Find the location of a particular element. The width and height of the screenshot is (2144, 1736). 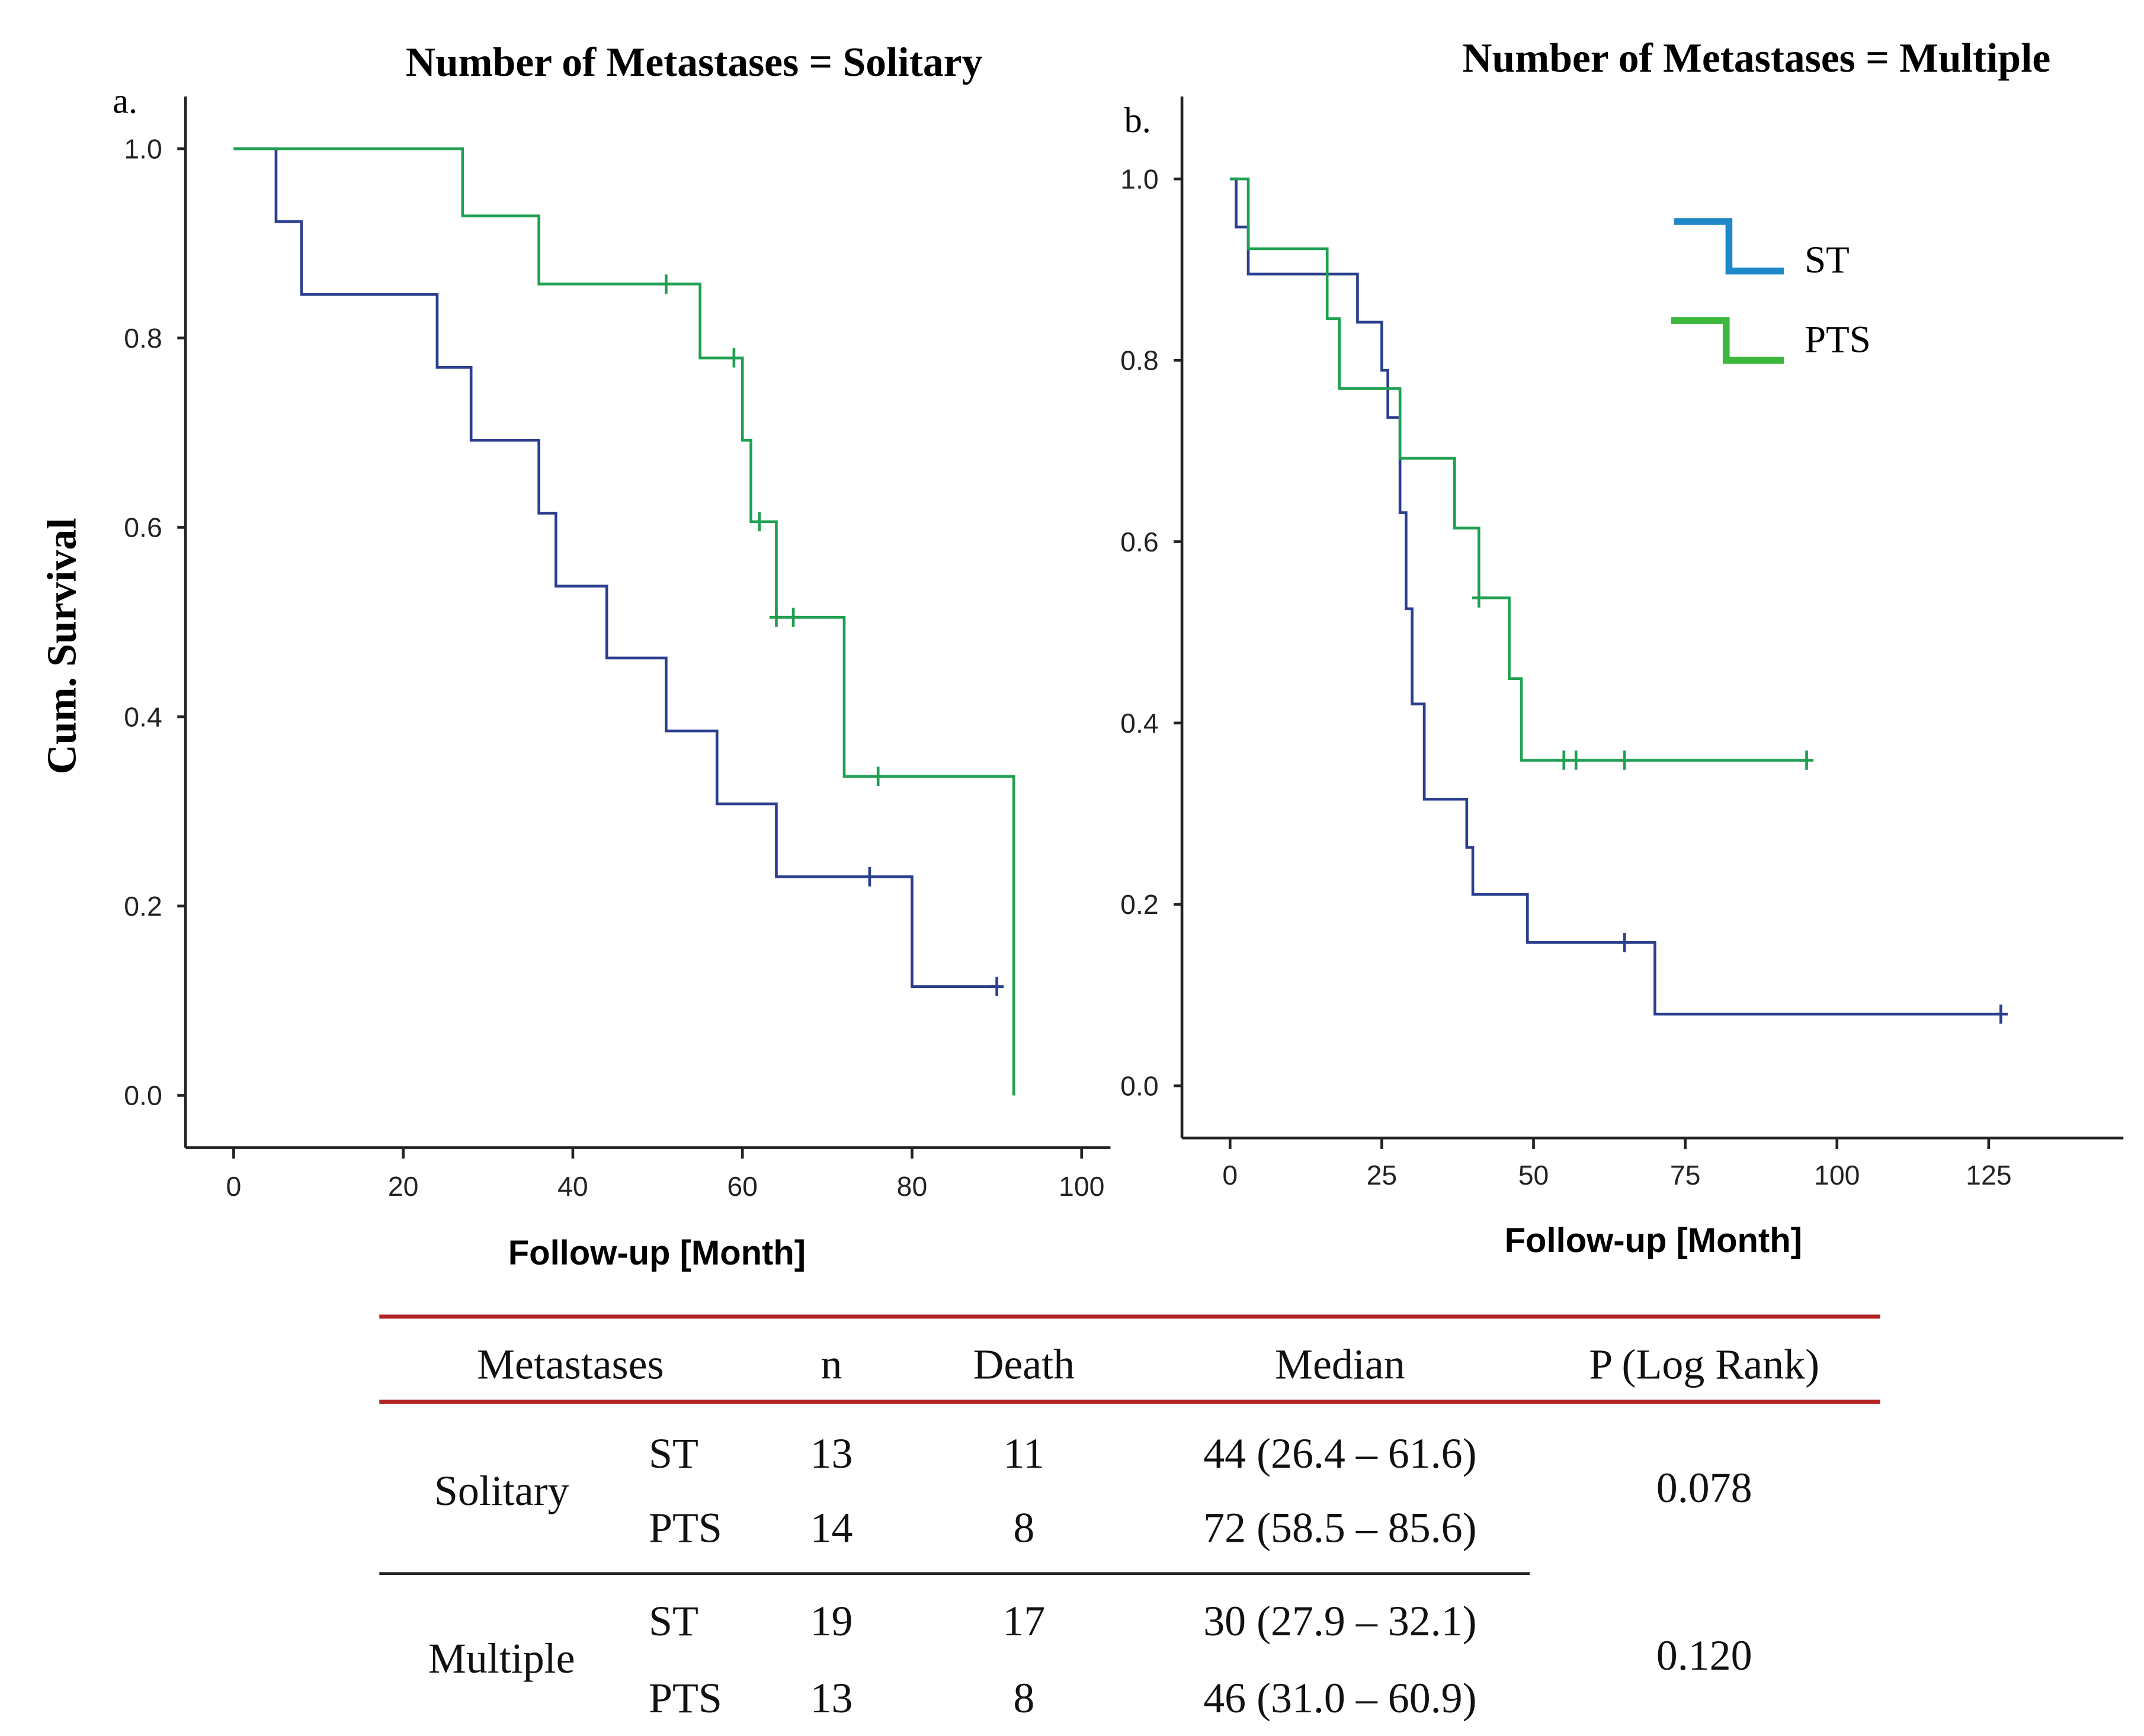

table-row: ST 13 11 44 (26.4 – 61.6) is located at coordinates (1063, 1453).